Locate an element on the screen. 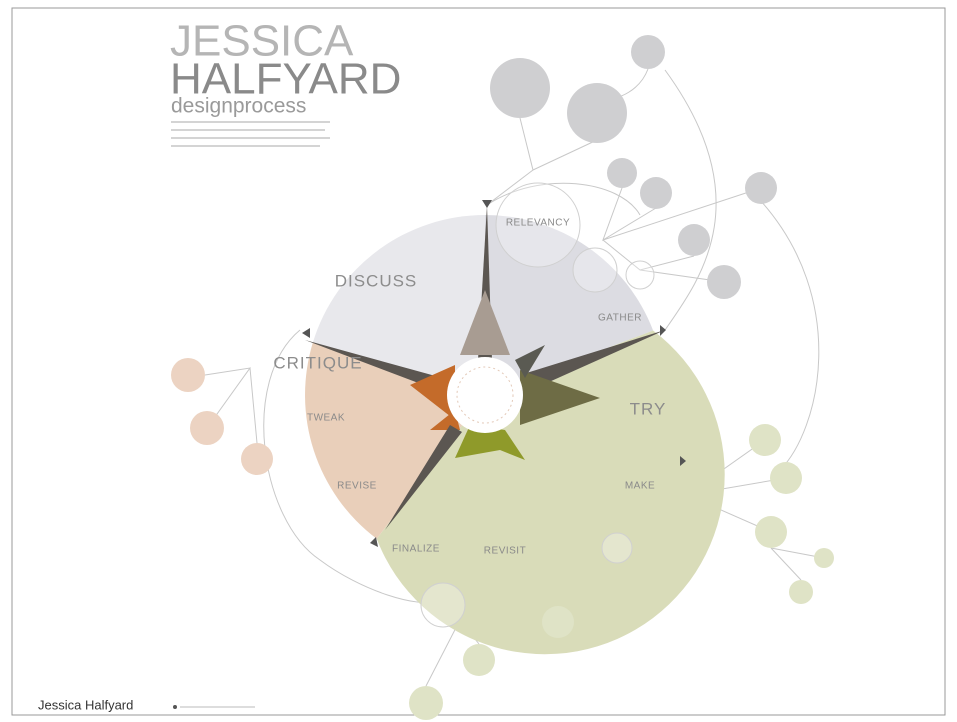 The image size is (957, 722). peach-bubbles is located at coordinates (222, 416).